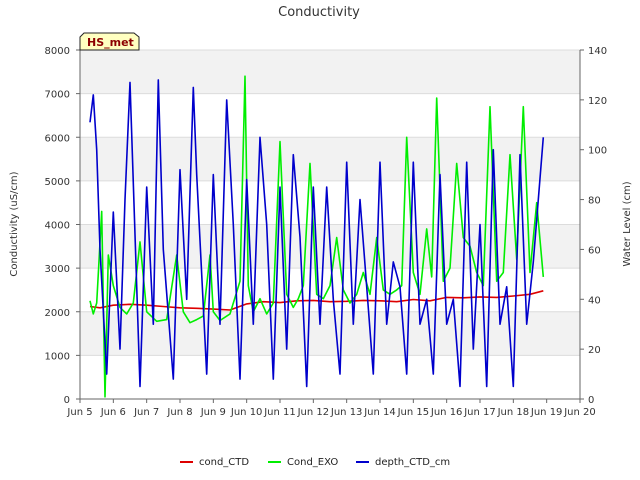  I want to click on x-tick-label: Jun 11, so click(279, 412).